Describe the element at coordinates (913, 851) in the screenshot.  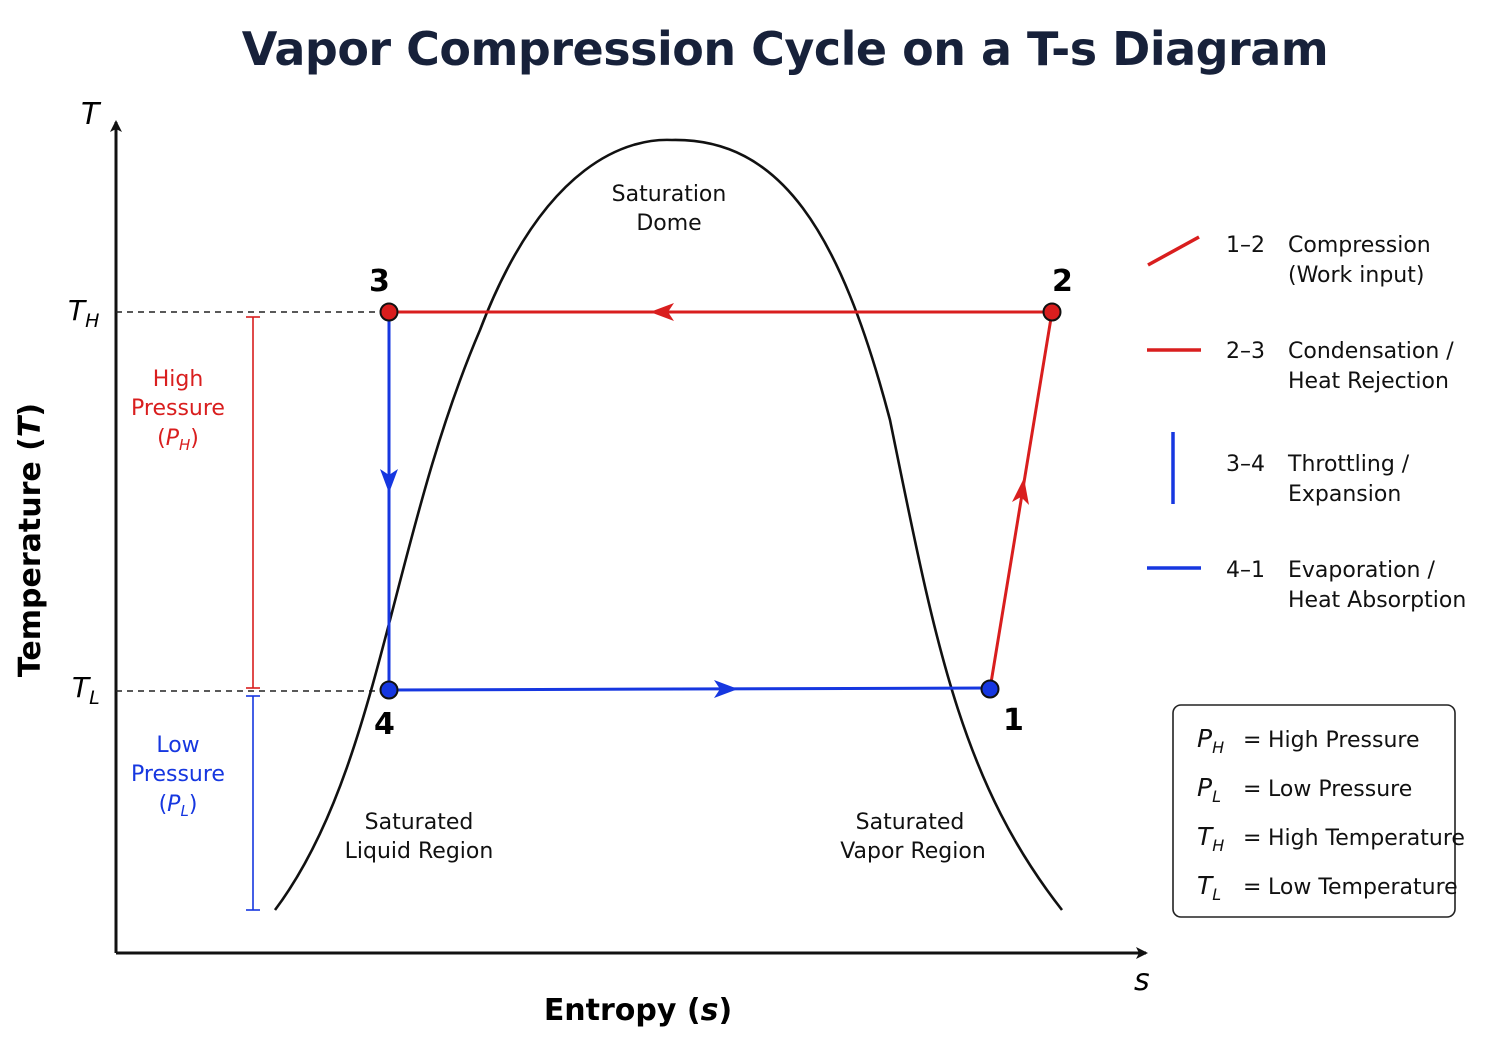
I see `svg-text: Vapor Region` at that location.